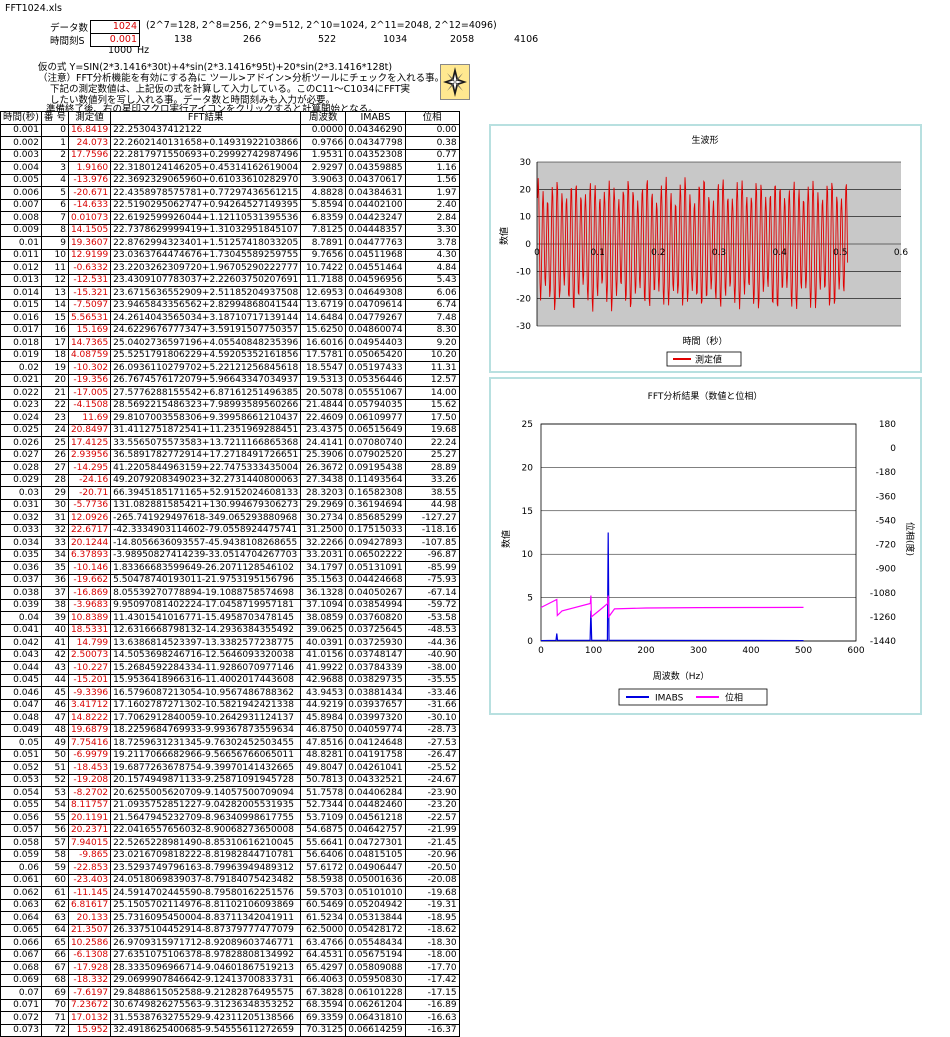 The height and width of the screenshot is (1037, 950). Describe the element at coordinates (375, 968) in the screenshot. I see `cell-imabs: 0.05809088` at that location.